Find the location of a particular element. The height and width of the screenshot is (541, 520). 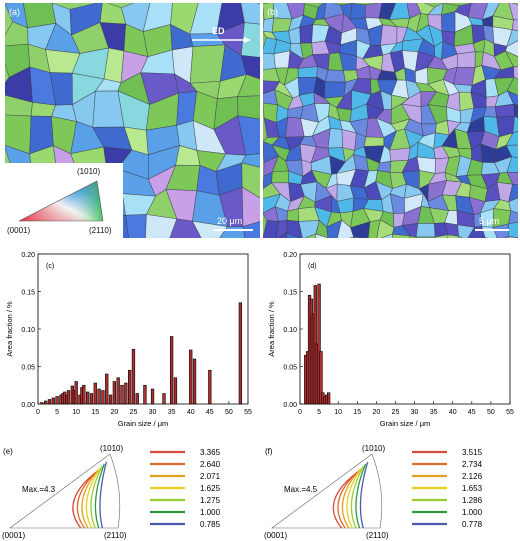

pole-label-left: (0001) is located at coordinates (13, 535).